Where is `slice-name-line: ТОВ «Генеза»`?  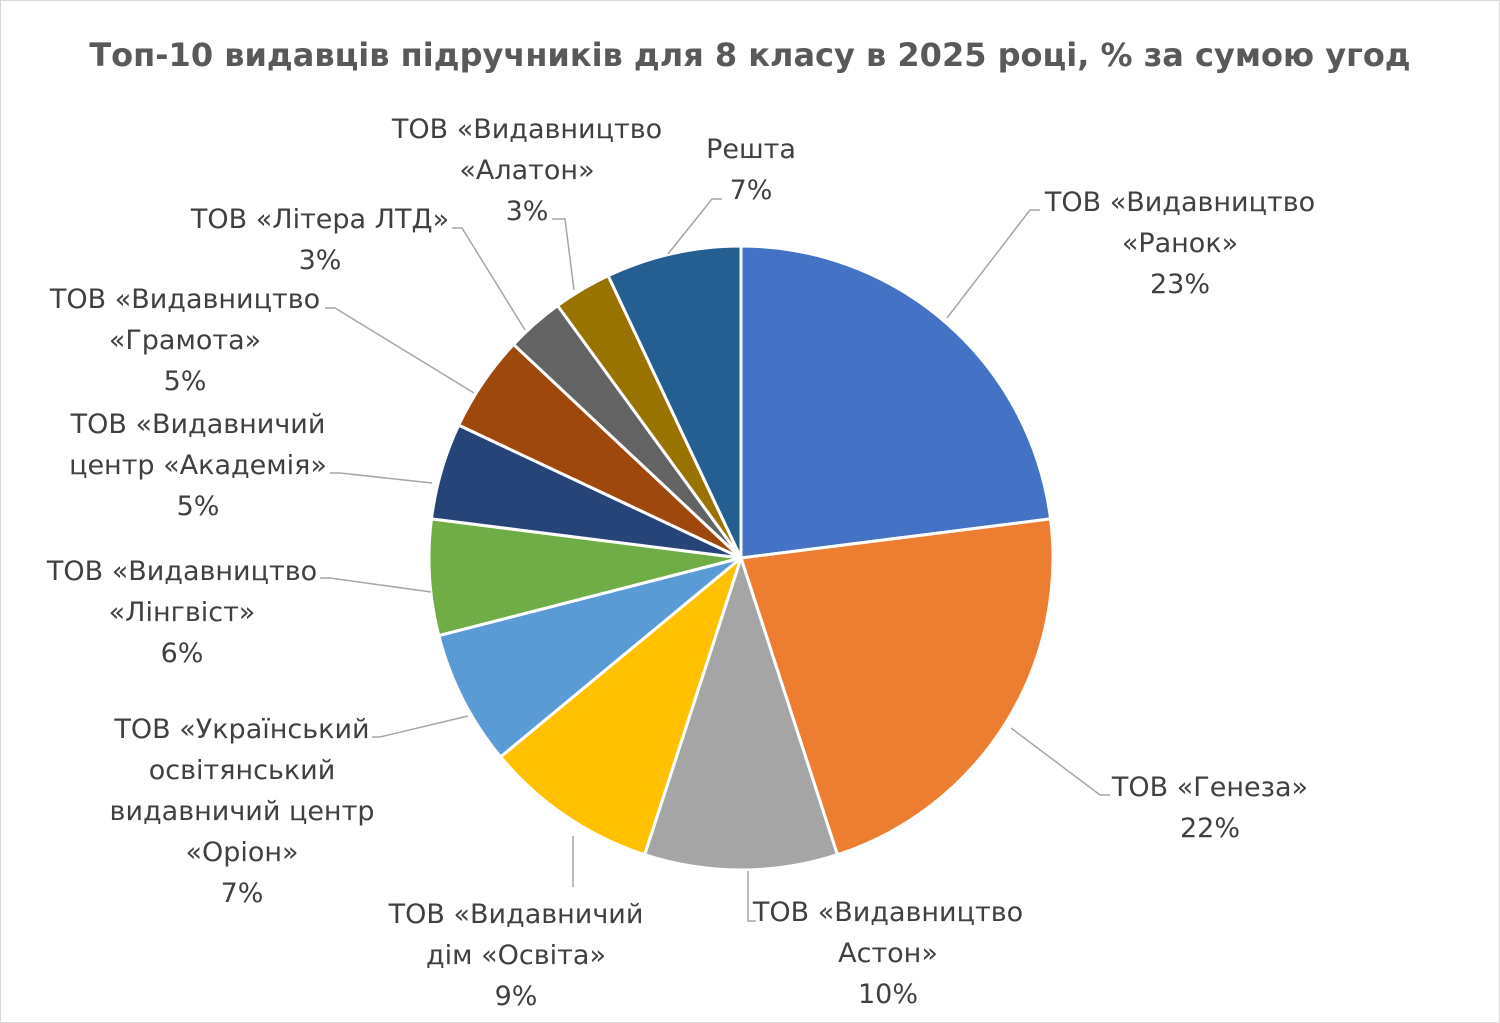 slice-name-line: ТОВ «Генеза» is located at coordinates (1209, 787).